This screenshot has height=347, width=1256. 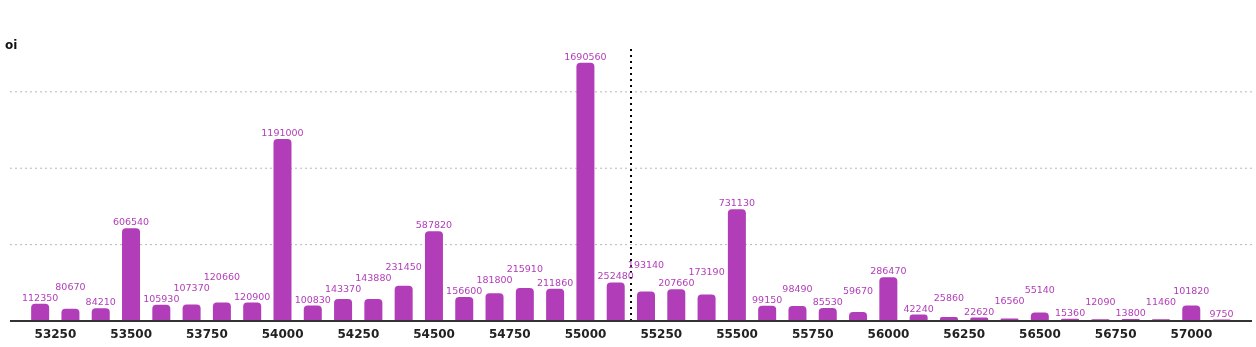 I want to click on data-label: 98490, so click(x=797, y=288).